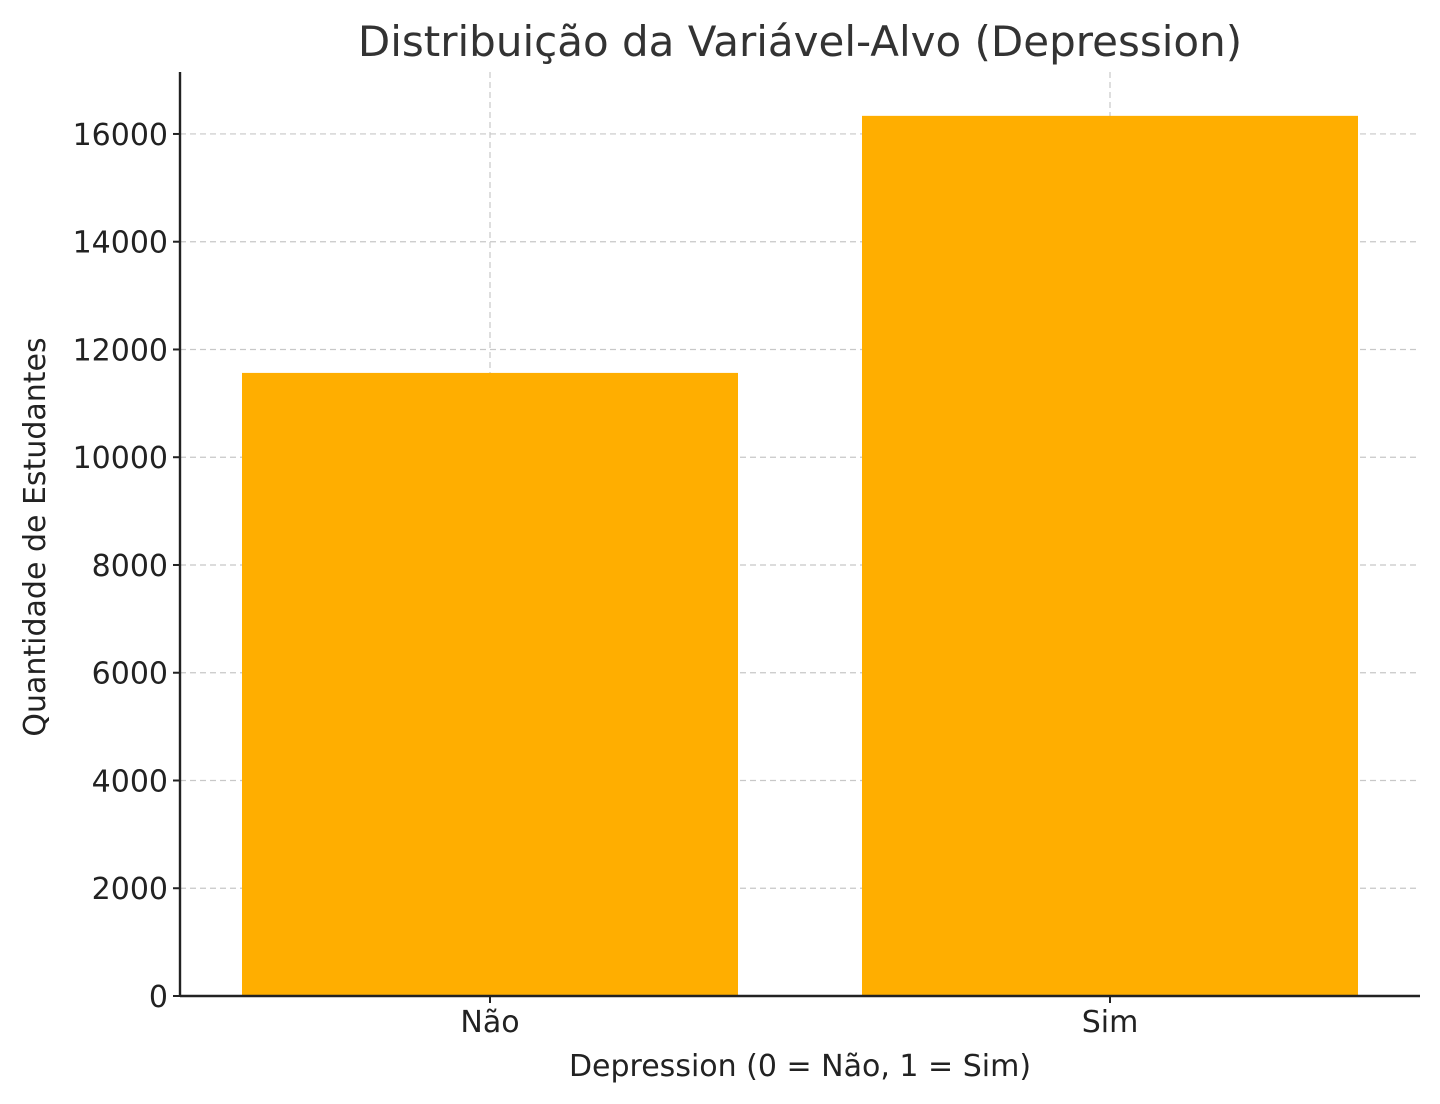  I want to click on y-tick-label: 16000, so click(120, 135).